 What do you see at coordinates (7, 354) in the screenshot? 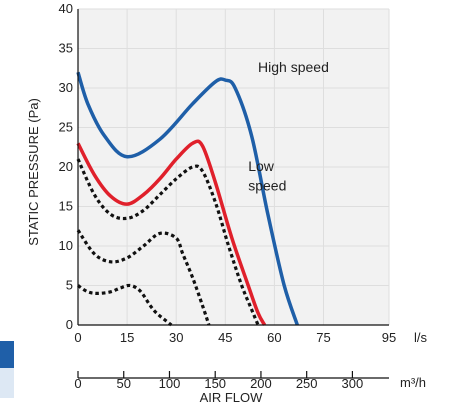
I see `accent-bar` at bounding box center [7, 354].